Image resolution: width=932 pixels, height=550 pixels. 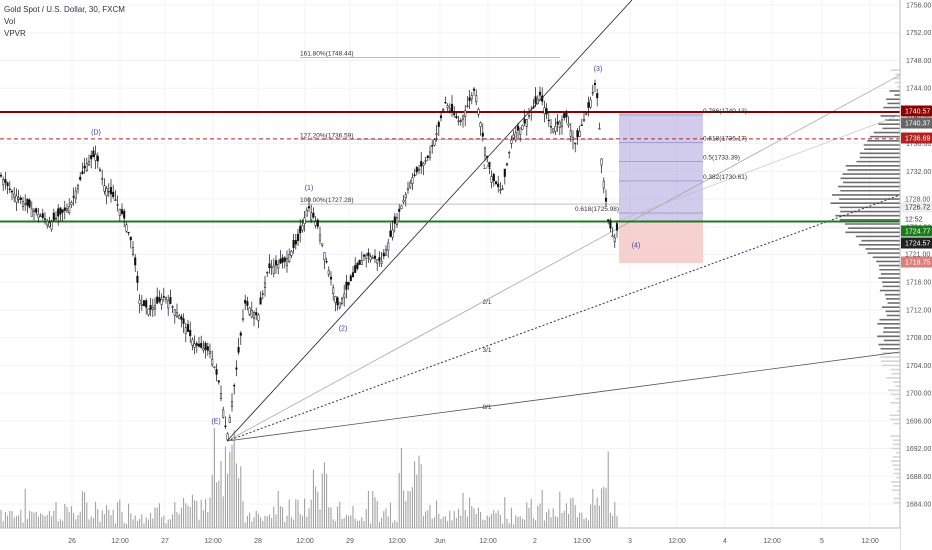 What do you see at coordinates (725, 541) in the screenshot?
I see `time-tick-label: 4` at bounding box center [725, 541].